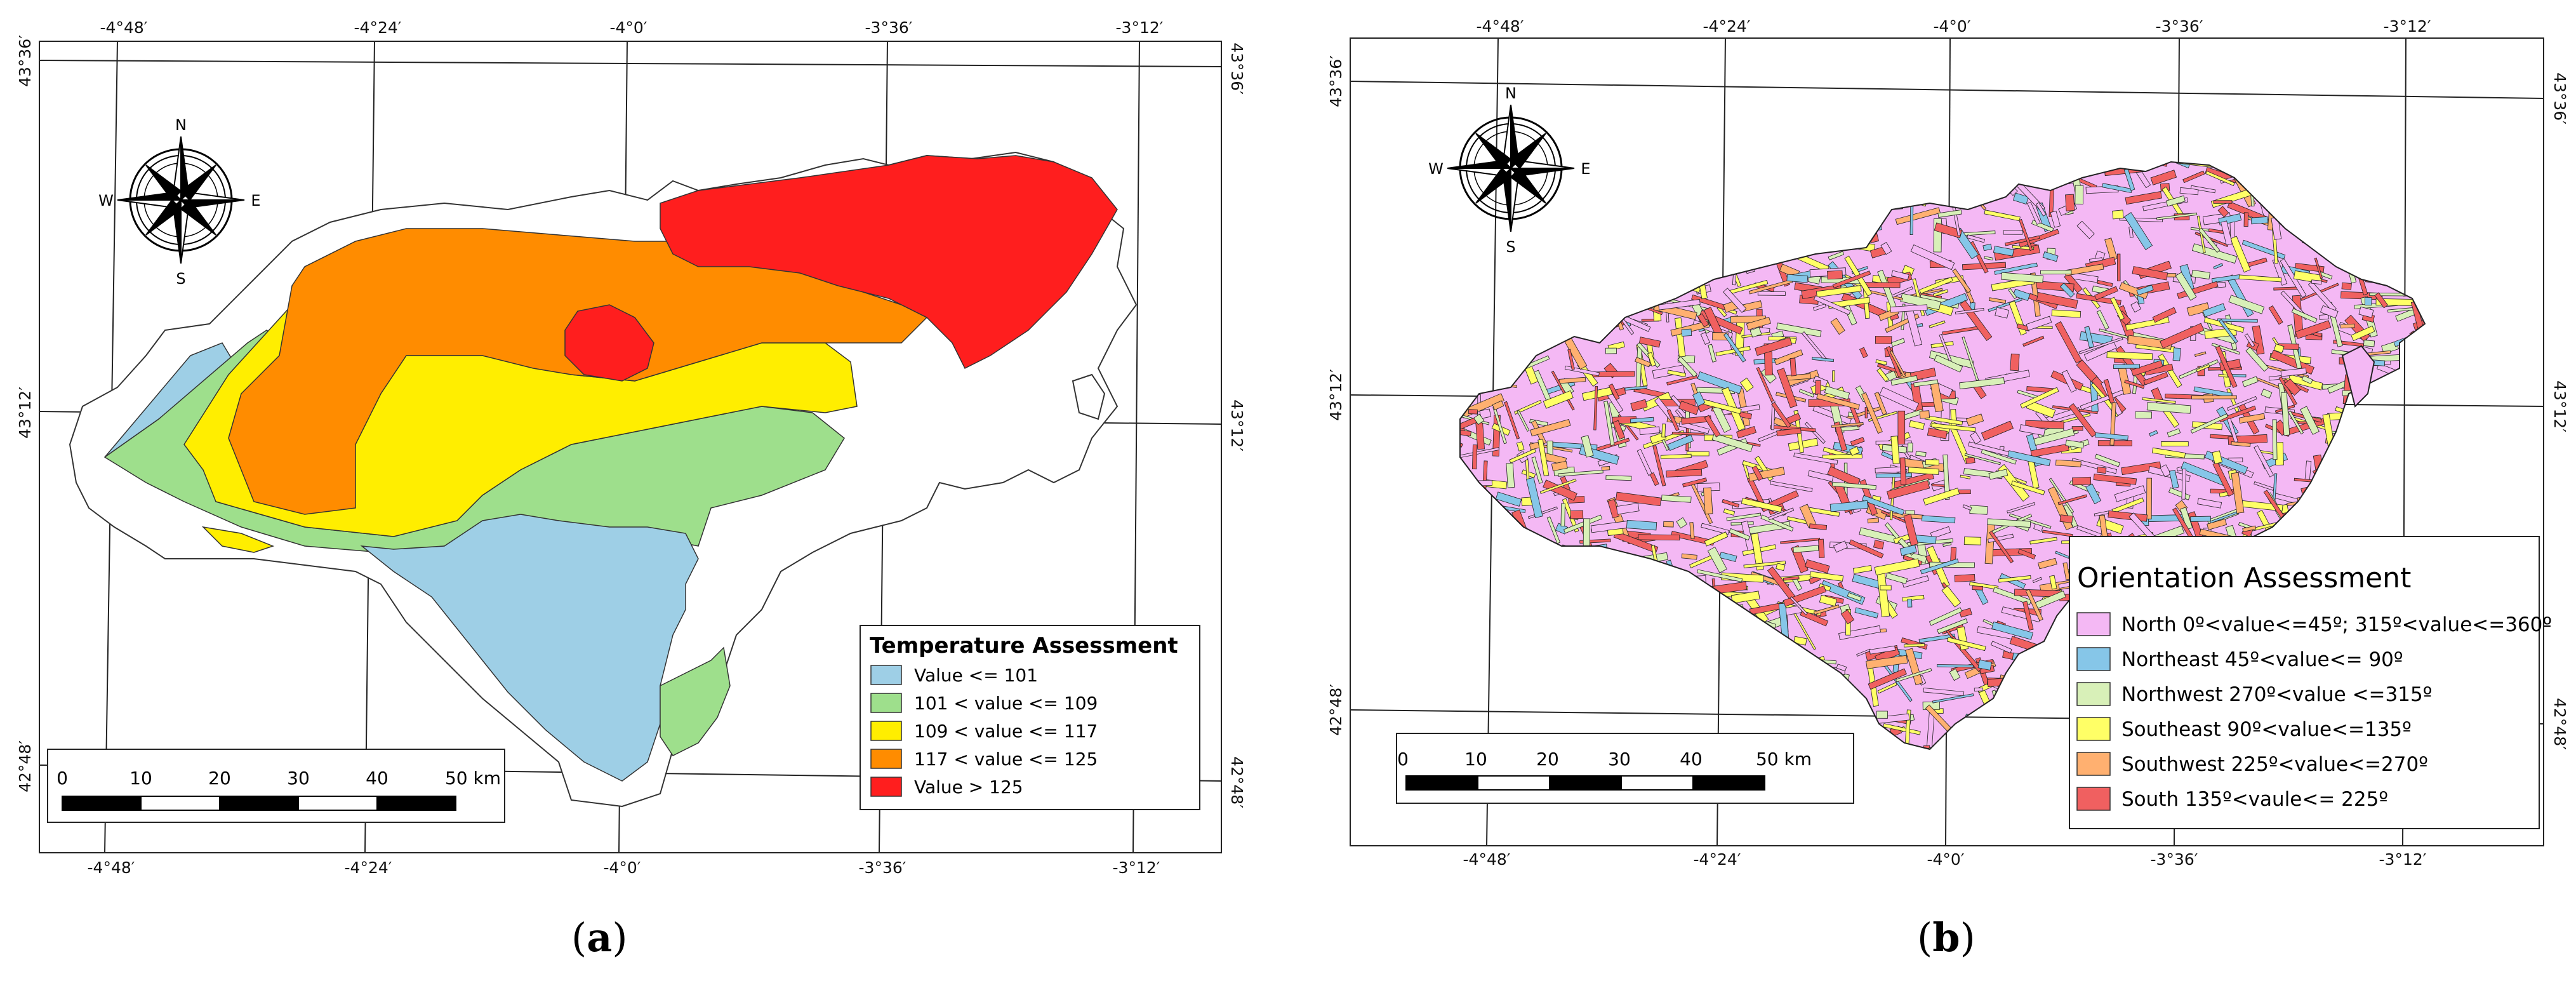 Image resolution: width=2576 pixels, height=988 pixels. I want to click on lat-labels-right: 43°36′ 43°12′ 42°48′, so click(2560, 411).